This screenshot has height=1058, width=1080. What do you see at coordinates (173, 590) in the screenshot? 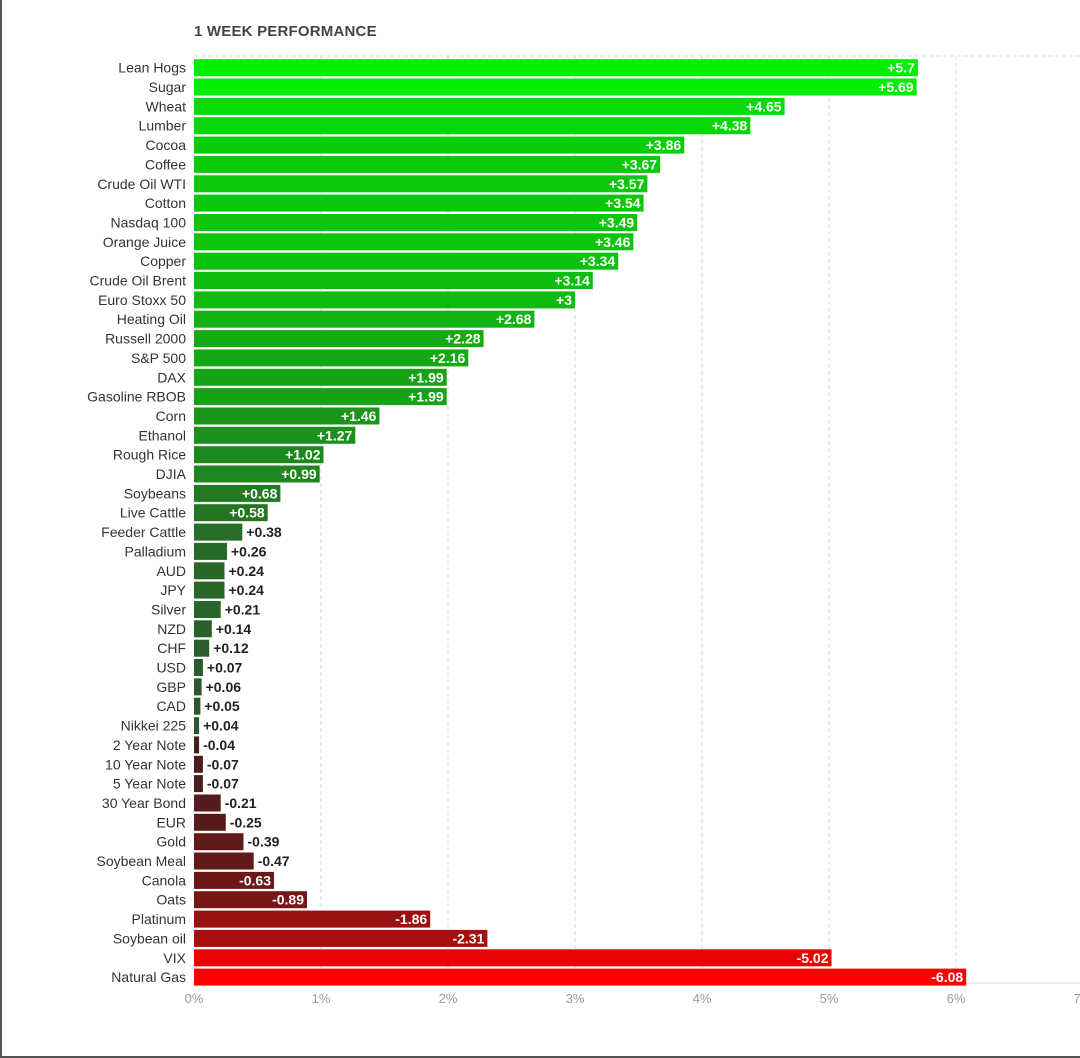
I see `category-label: JPY` at bounding box center [173, 590].